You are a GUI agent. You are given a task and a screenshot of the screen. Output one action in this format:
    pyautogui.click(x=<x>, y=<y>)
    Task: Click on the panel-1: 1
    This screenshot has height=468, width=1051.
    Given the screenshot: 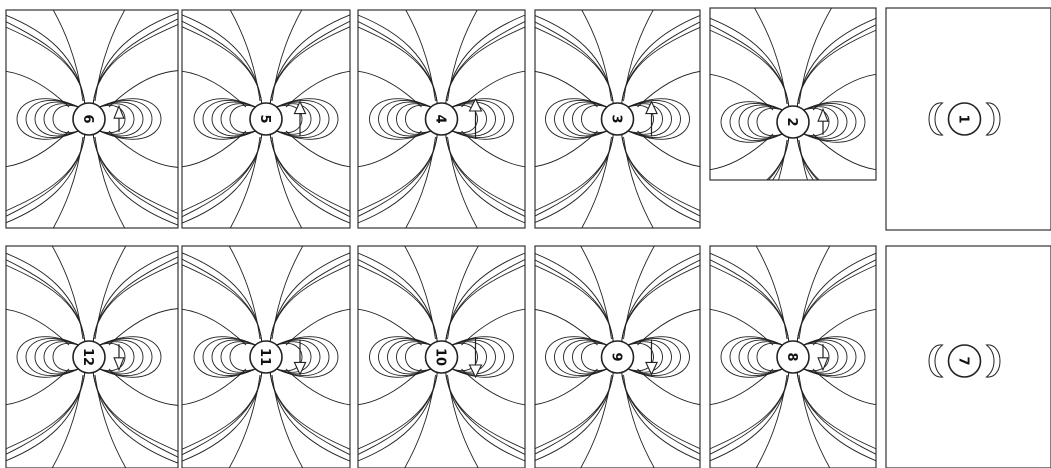 What is the action you would take?
    pyautogui.click(x=968, y=119)
    